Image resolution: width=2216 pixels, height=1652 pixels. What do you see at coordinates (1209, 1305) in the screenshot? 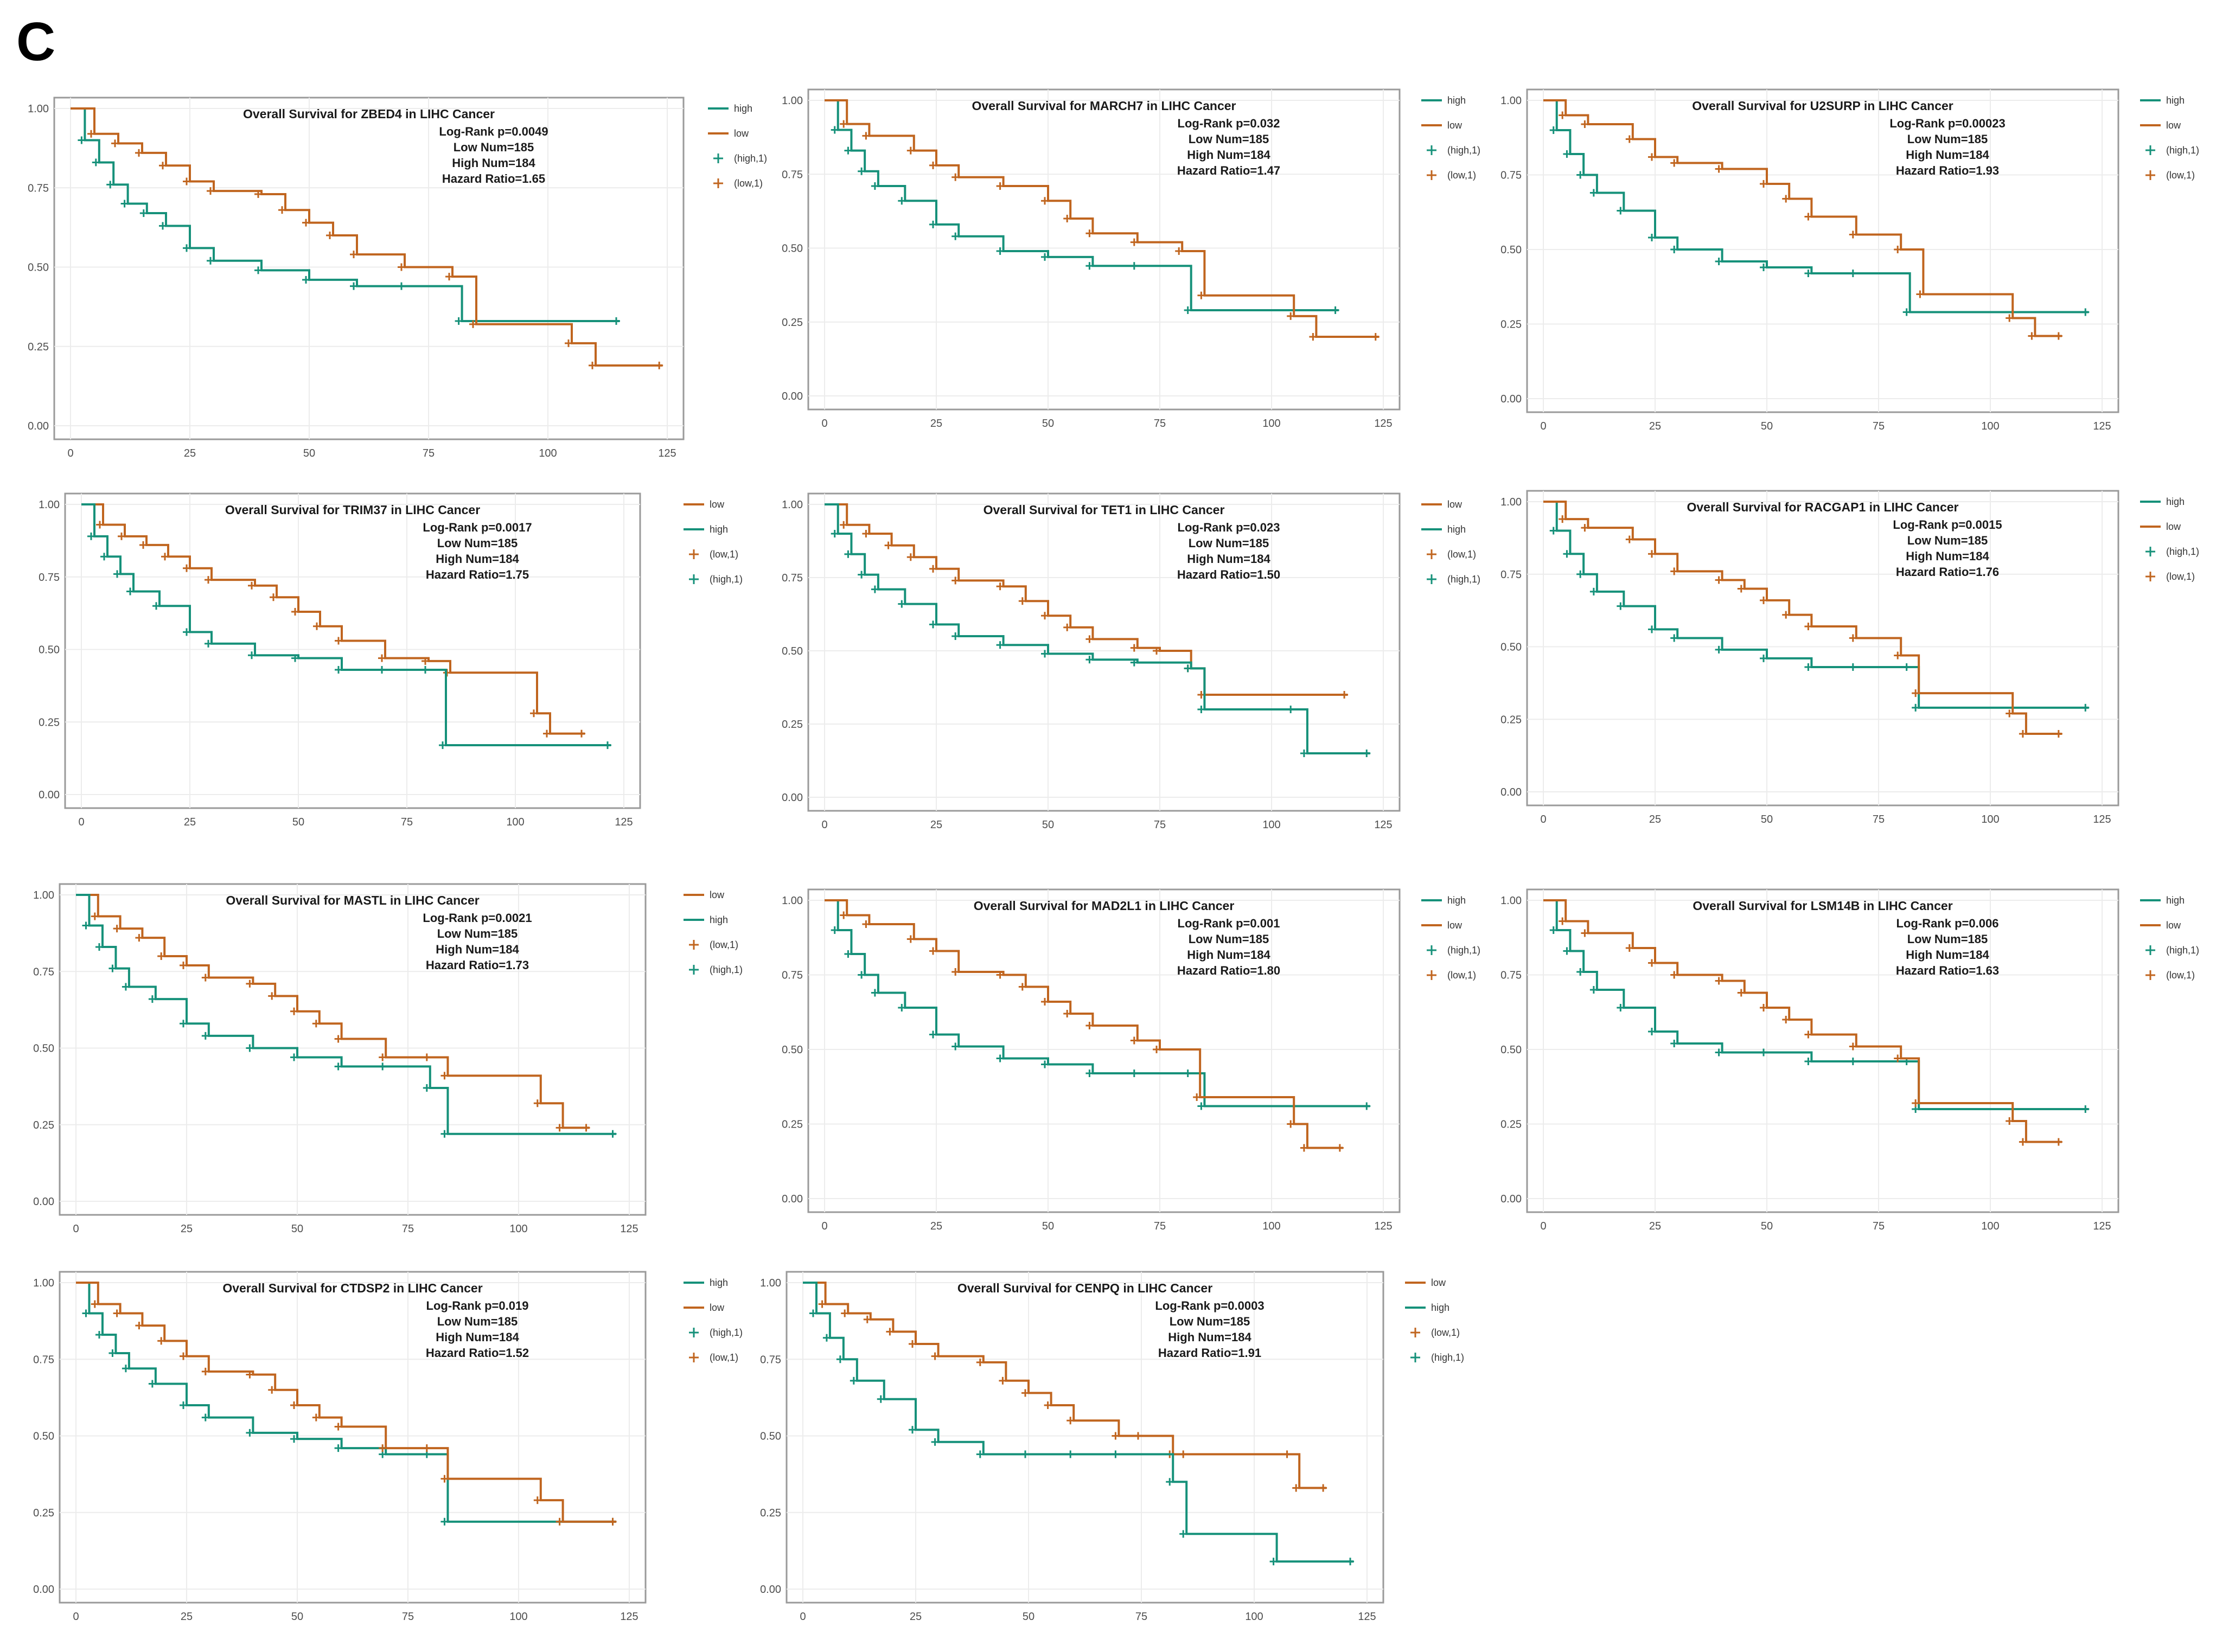
I see `stat-line: Log-Rank p=0.0003` at bounding box center [1209, 1305].